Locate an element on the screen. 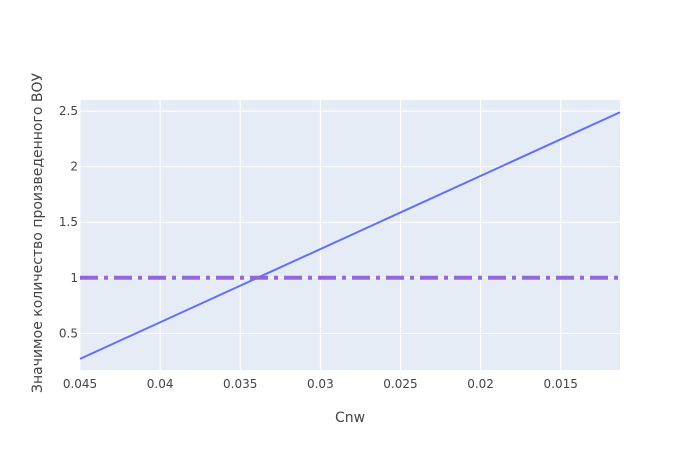 The height and width of the screenshot is (450, 700). y-tick-label: 1.5 is located at coordinates (68, 222).